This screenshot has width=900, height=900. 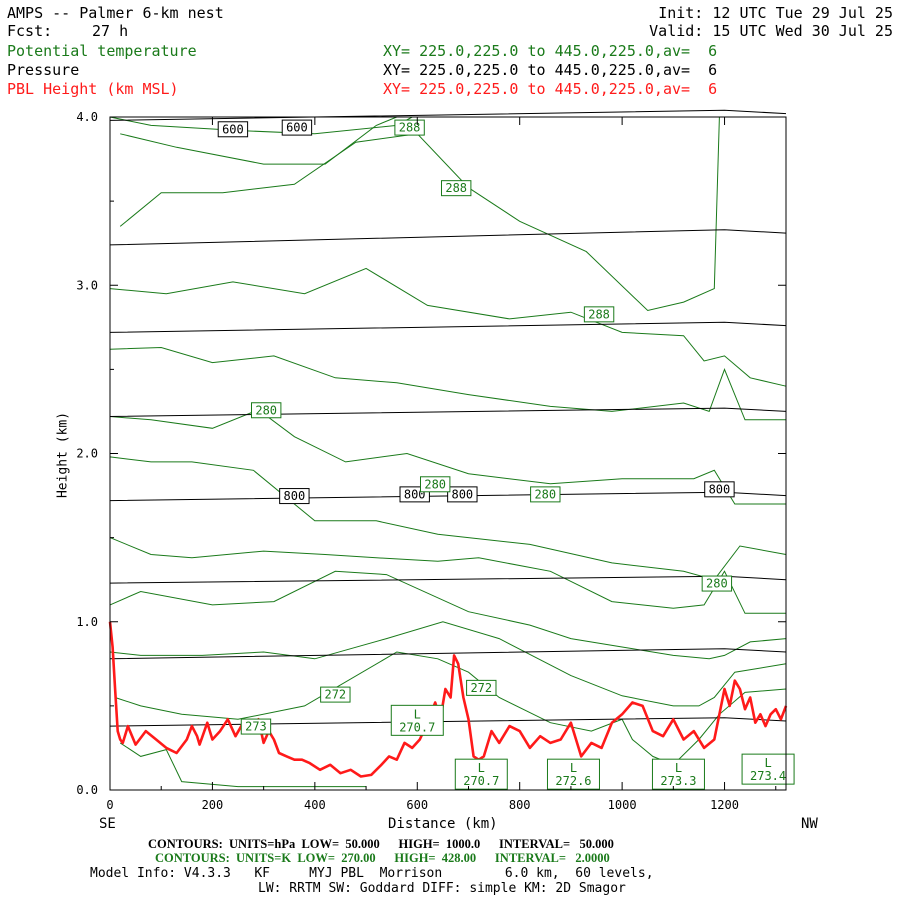 What do you see at coordinates (809, 824) in the screenshot?
I see `nw-label: NW` at bounding box center [809, 824].